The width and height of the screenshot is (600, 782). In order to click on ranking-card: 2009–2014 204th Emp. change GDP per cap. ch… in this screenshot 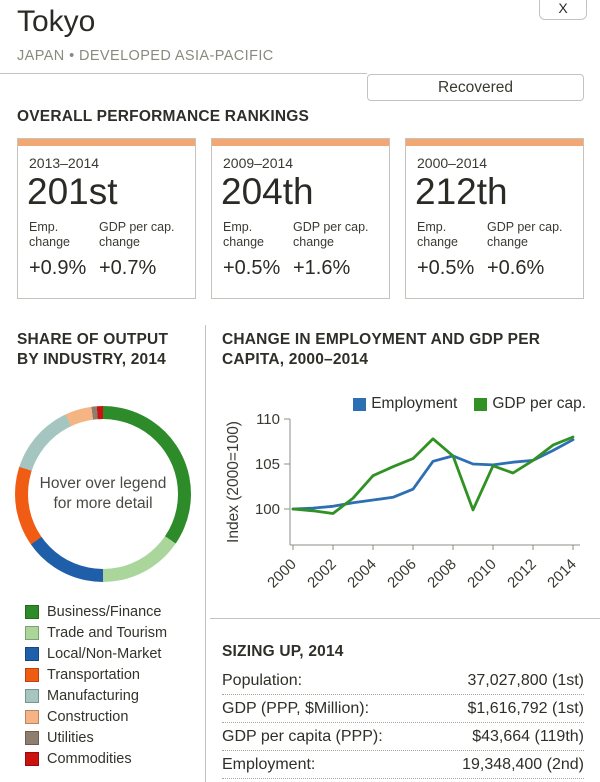, I will do `click(300, 218)`.